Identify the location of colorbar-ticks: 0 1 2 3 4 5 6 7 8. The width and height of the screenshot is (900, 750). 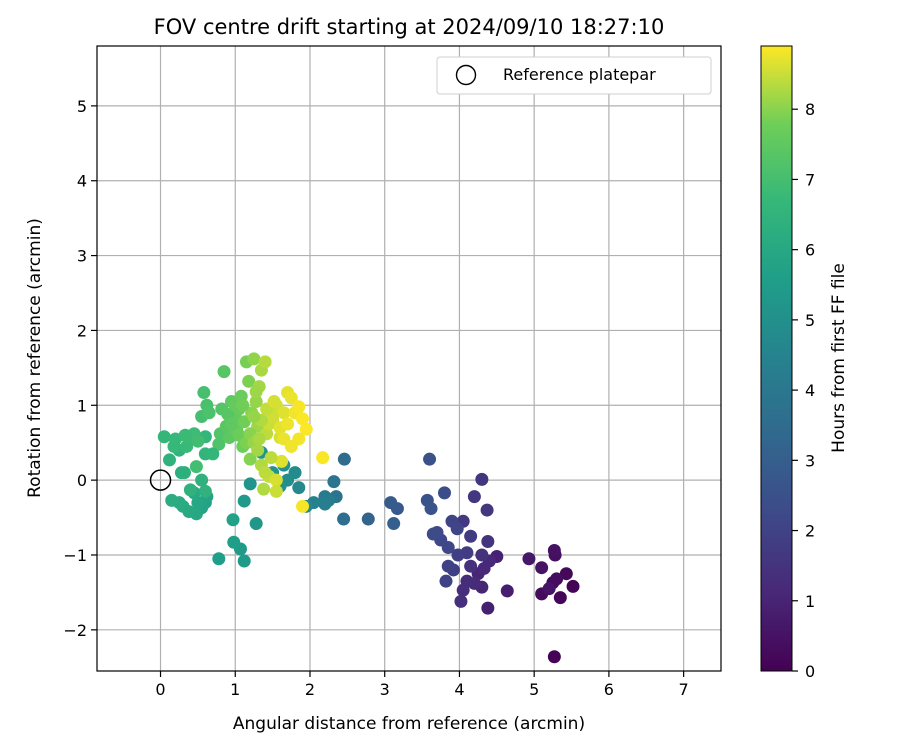
(803, 390).